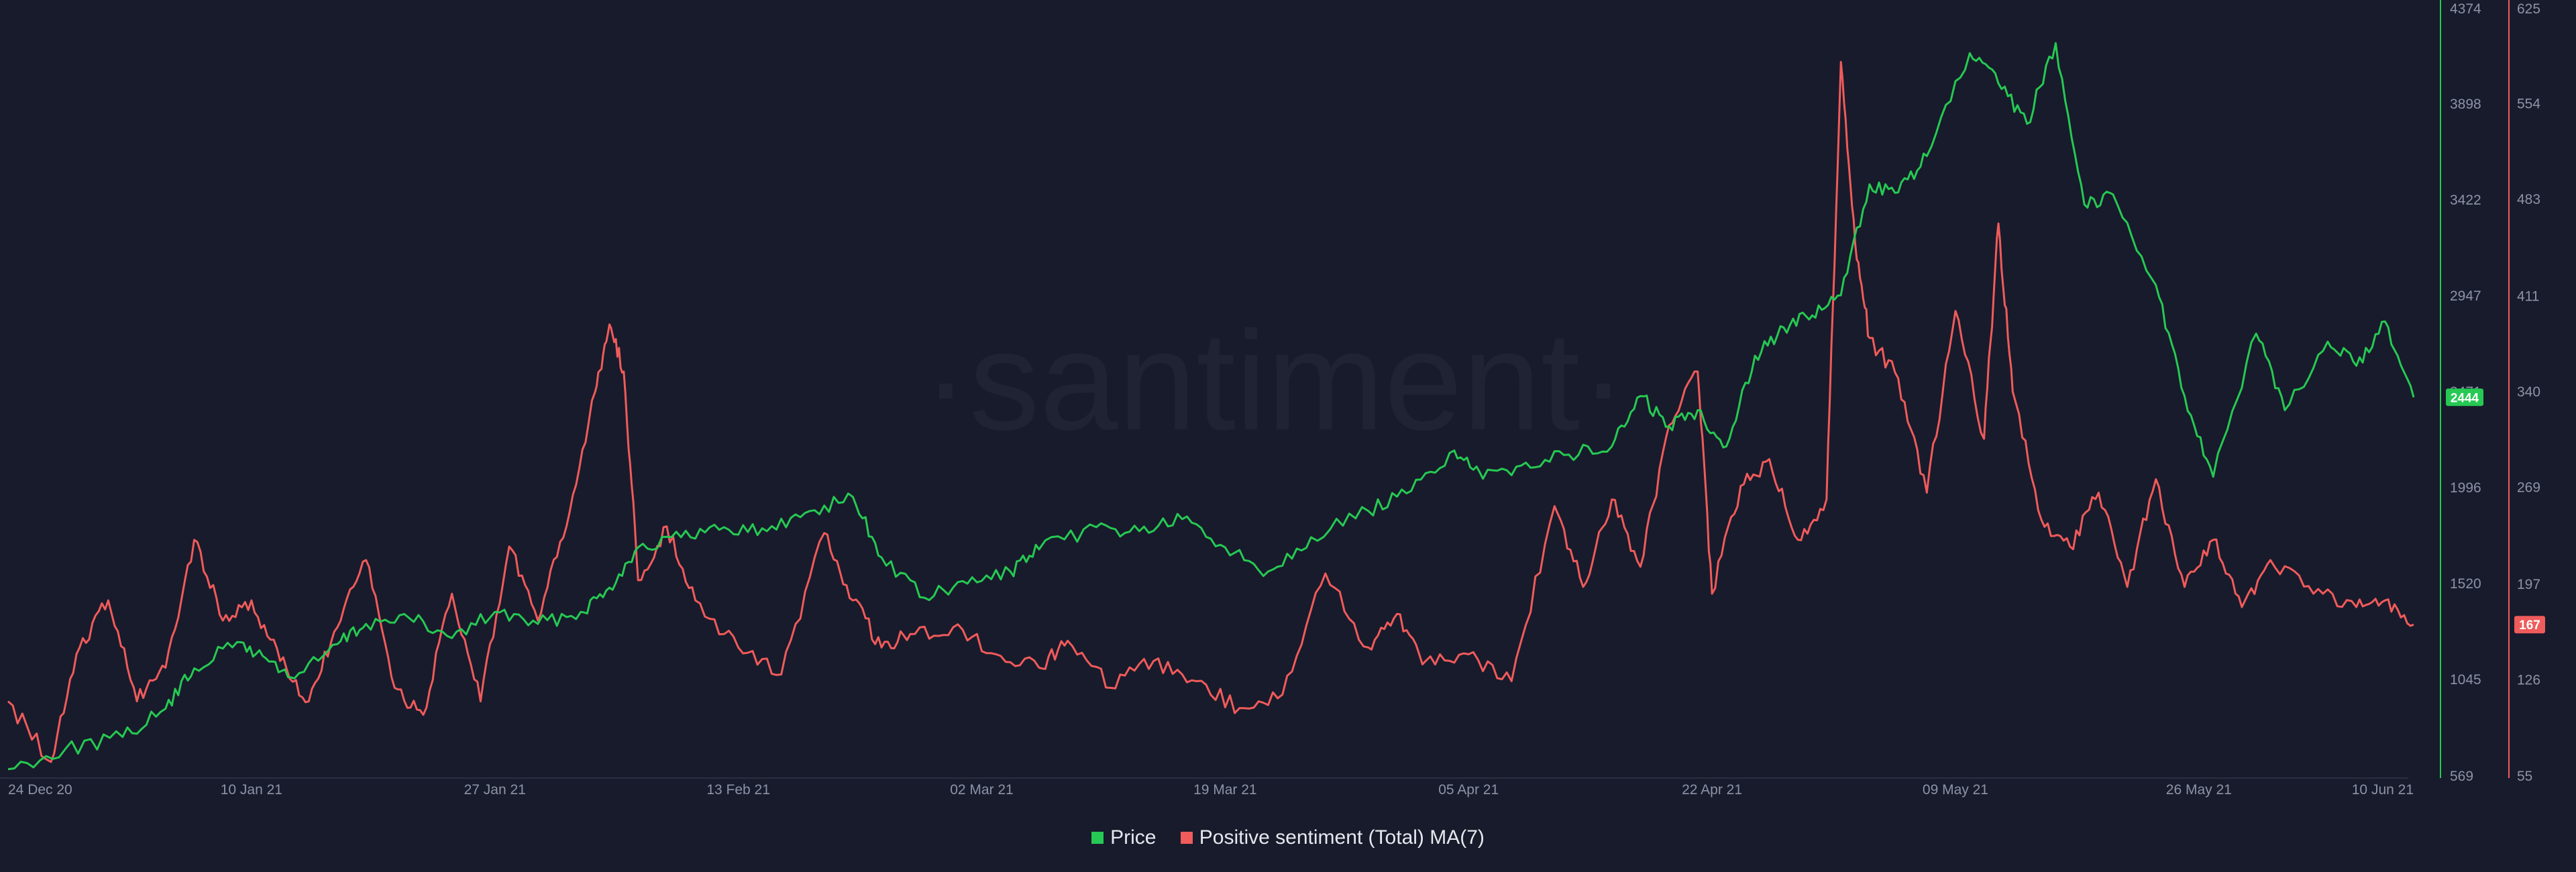 This screenshot has height=872, width=2576. What do you see at coordinates (1133, 837) in the screenshot?
I see `legend-label-price: Price` at bounding box center [1133, 837].